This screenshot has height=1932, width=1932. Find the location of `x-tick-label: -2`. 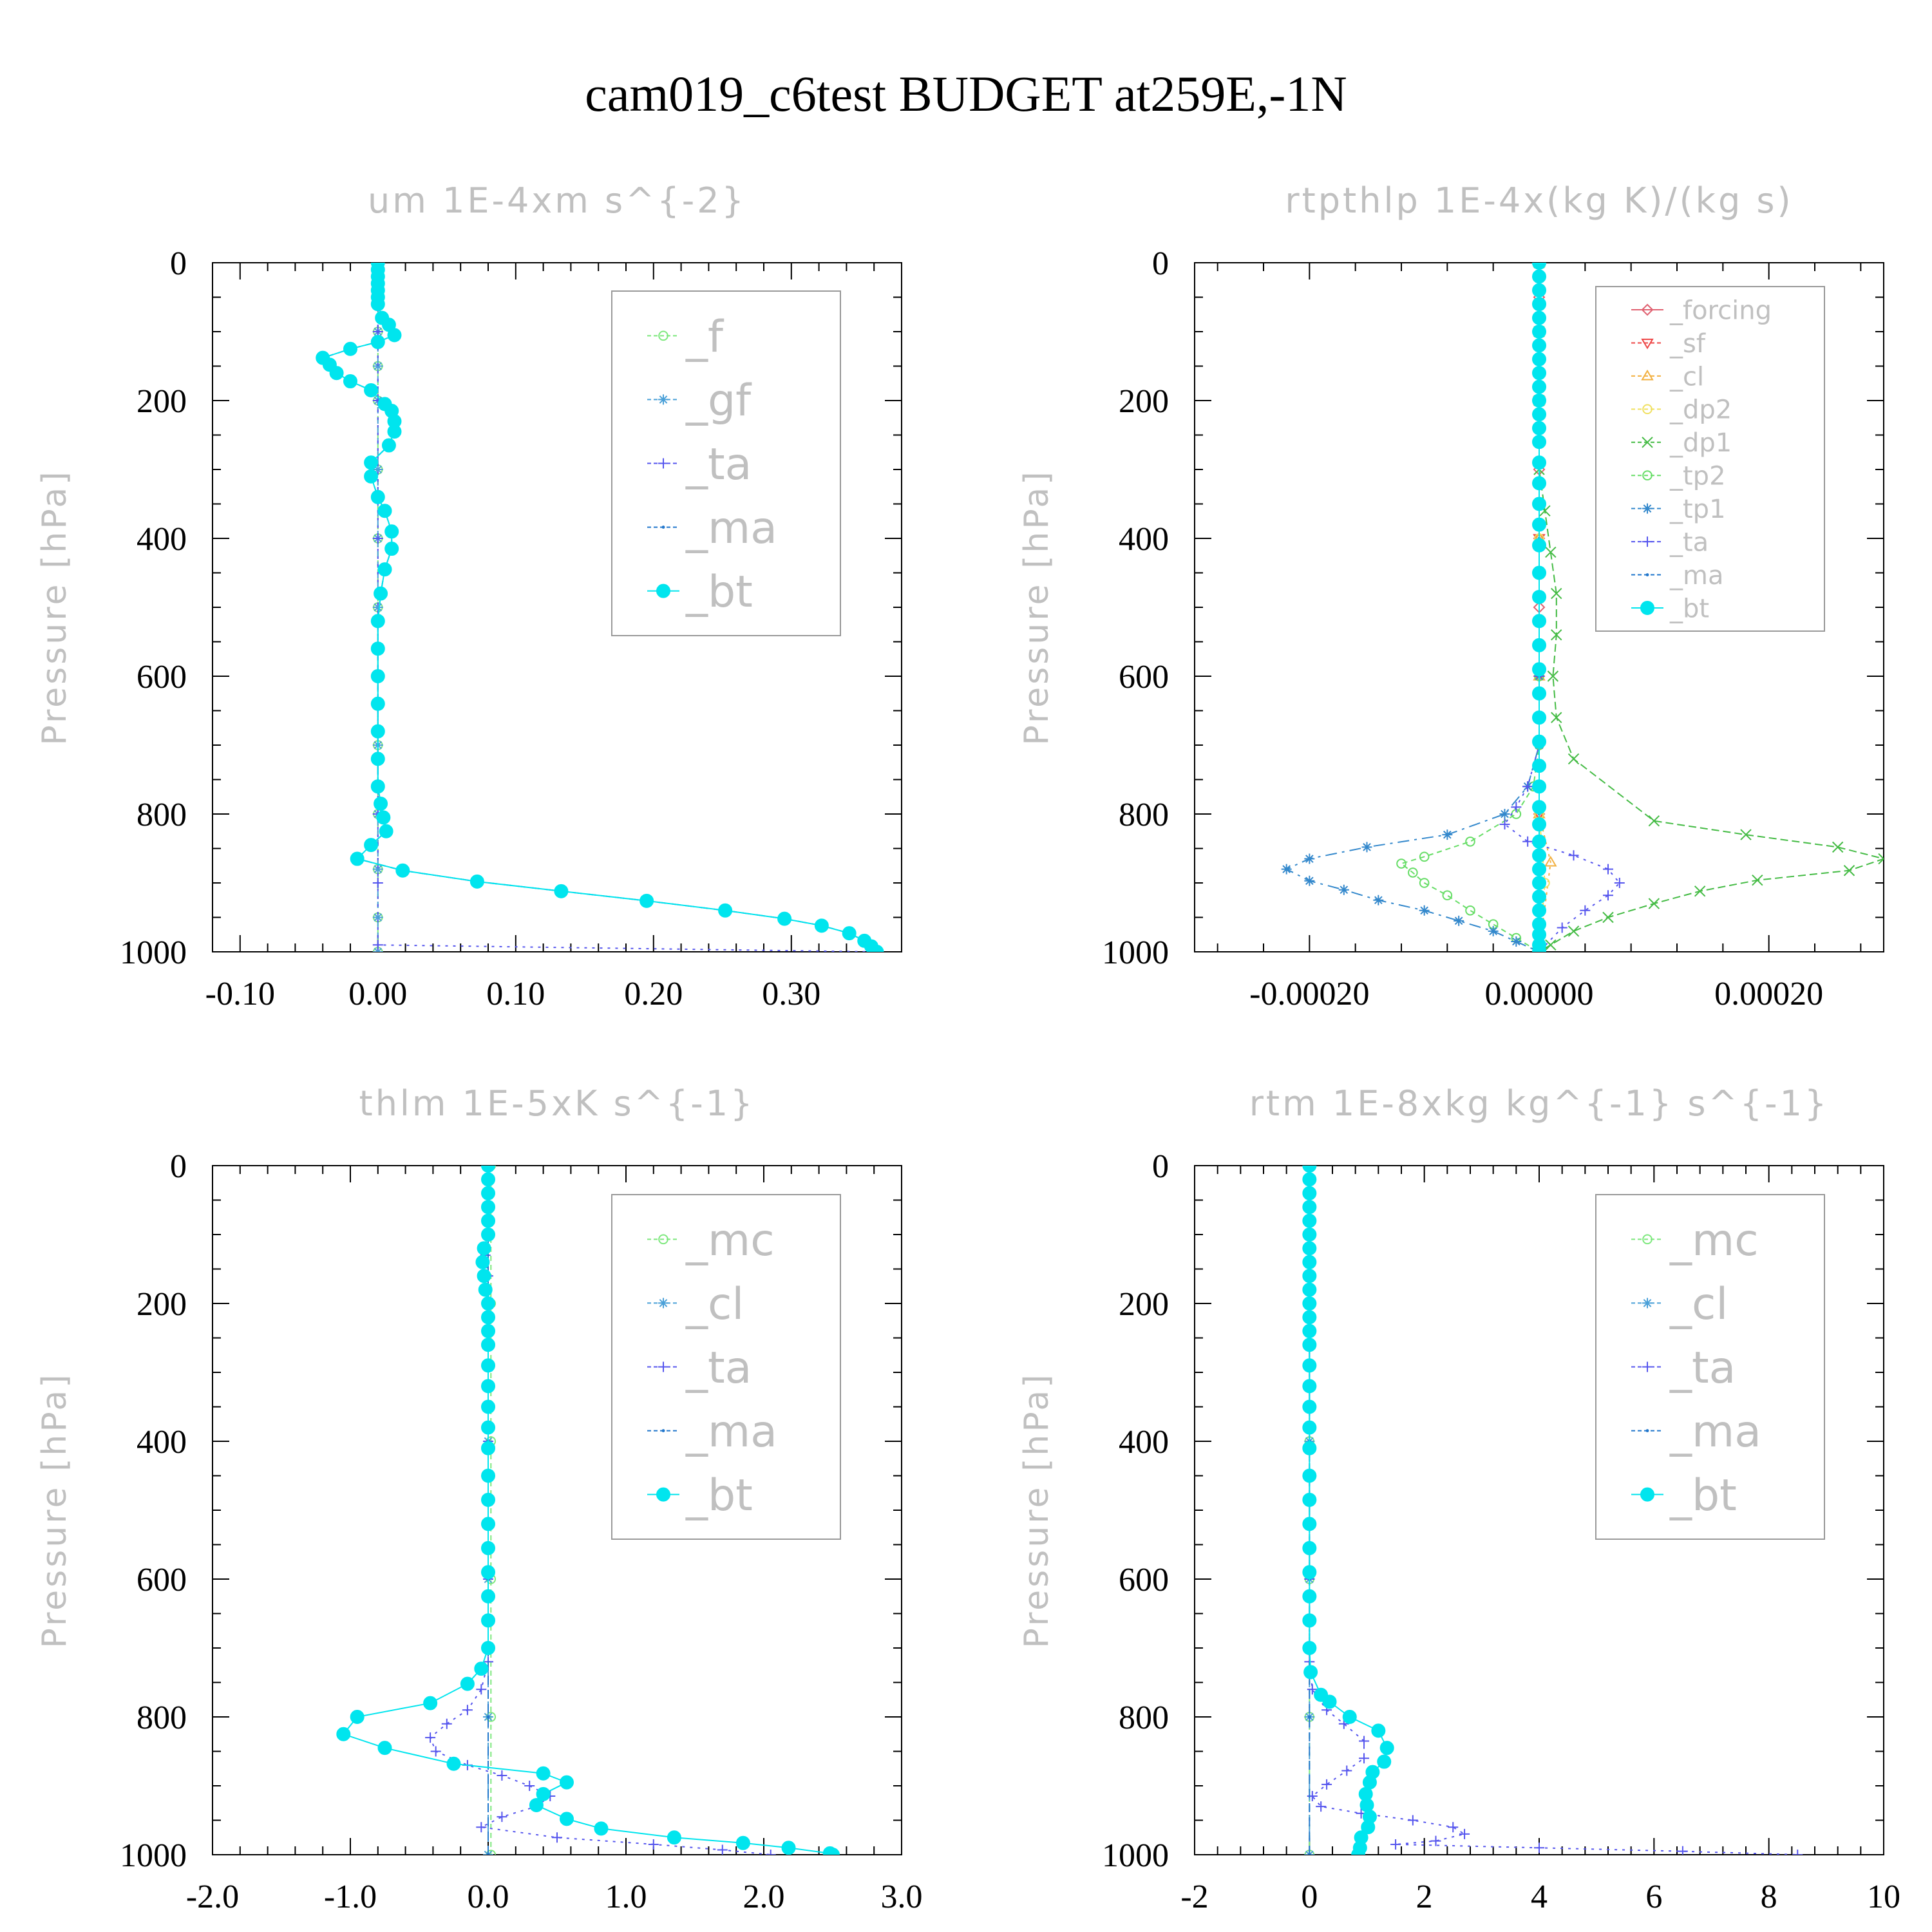

x-tick-label: -2 is located at coordinates (1194, 1897).